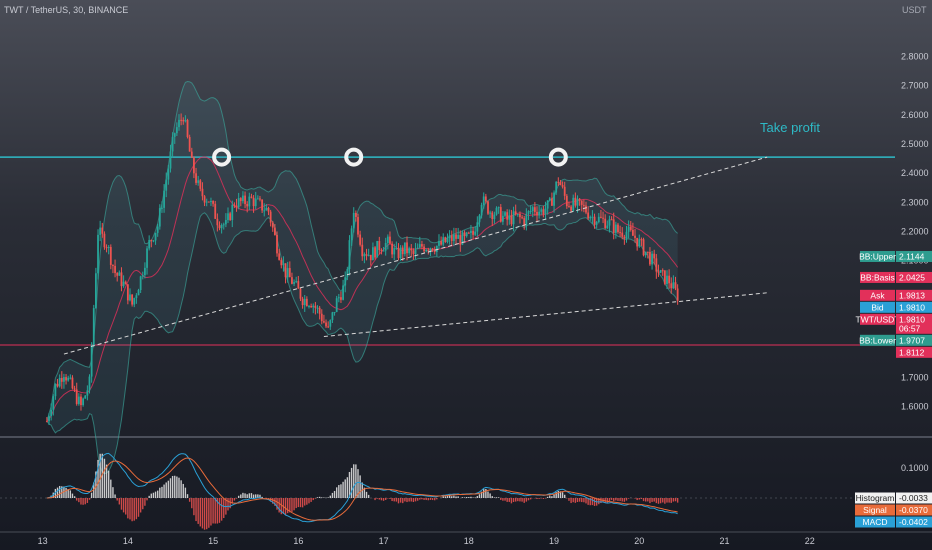  Describe the element at coordinates (915, 232) in the screenshot. I see `price-tick-label: 2.2000` at that location.